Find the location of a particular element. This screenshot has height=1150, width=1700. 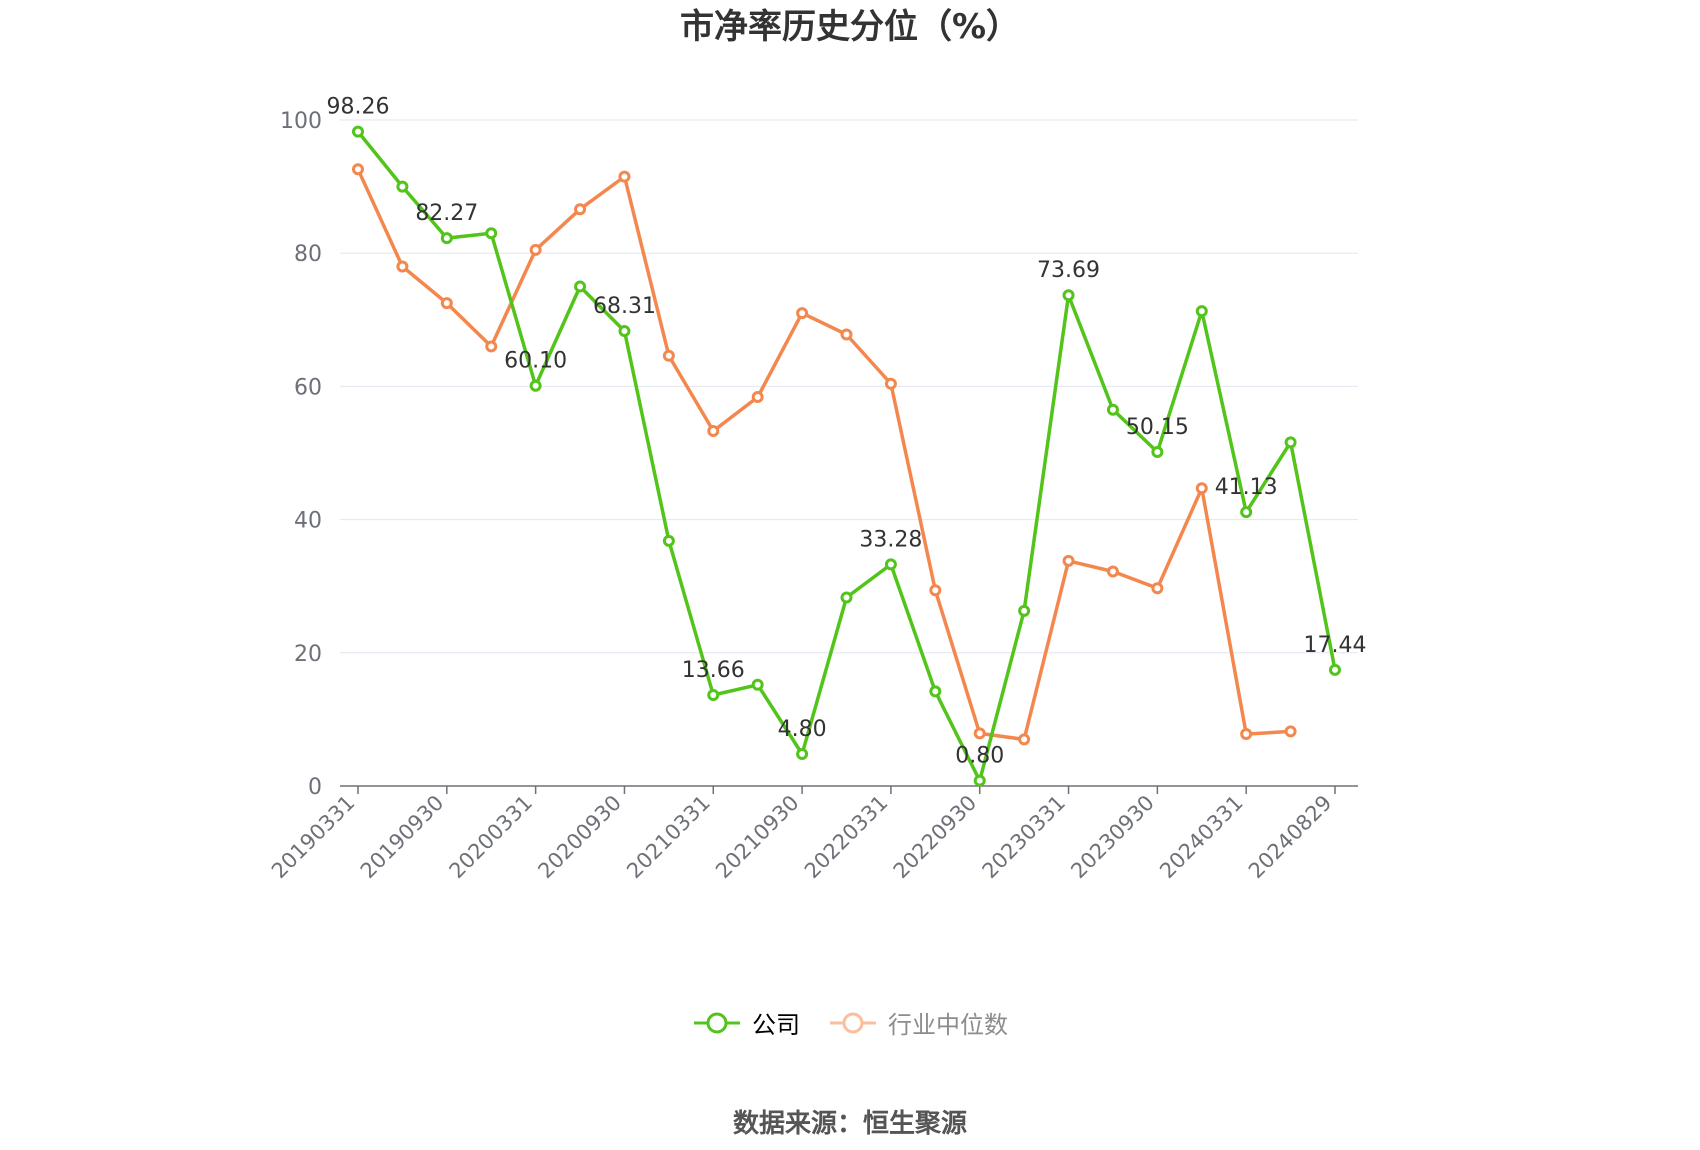

x-tick-label: 20240829 is located at coordinates (1290, 837).